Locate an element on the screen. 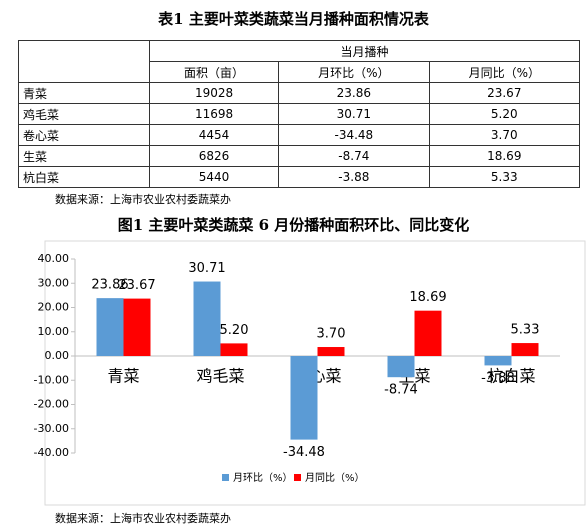 This screenshot has height=527, width=587. y-tick-label: 20.00 is located at coordinates (54, 307).